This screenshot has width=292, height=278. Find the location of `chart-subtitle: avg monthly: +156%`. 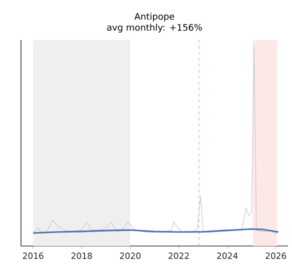

chart-subtitle: avg monthly: +156% is located at coordinates (154, 28).